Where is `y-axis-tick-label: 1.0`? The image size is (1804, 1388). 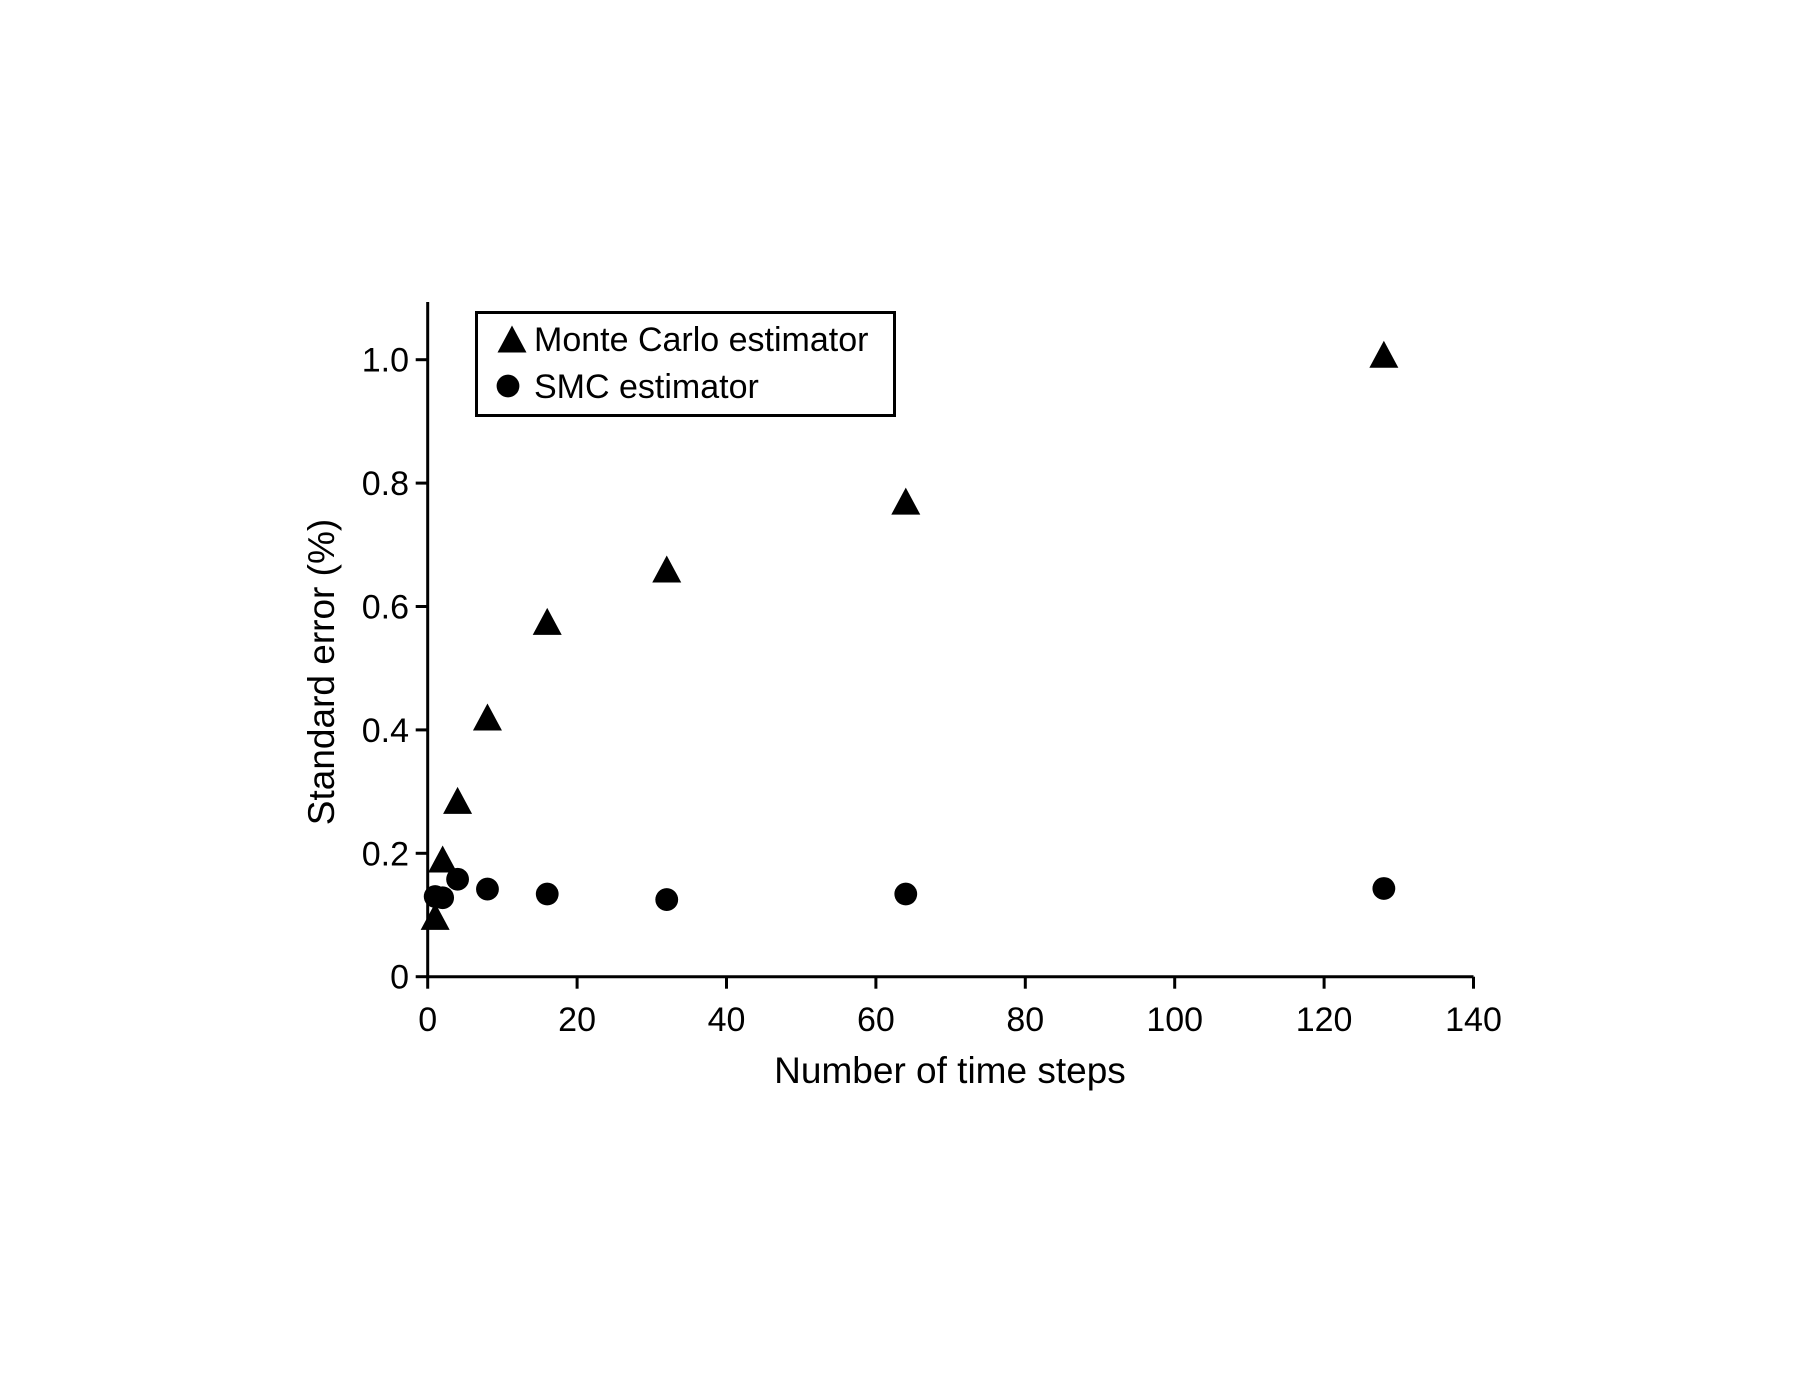
y-axis-tick-label: 1.0 is located at coordinates (385, 361).